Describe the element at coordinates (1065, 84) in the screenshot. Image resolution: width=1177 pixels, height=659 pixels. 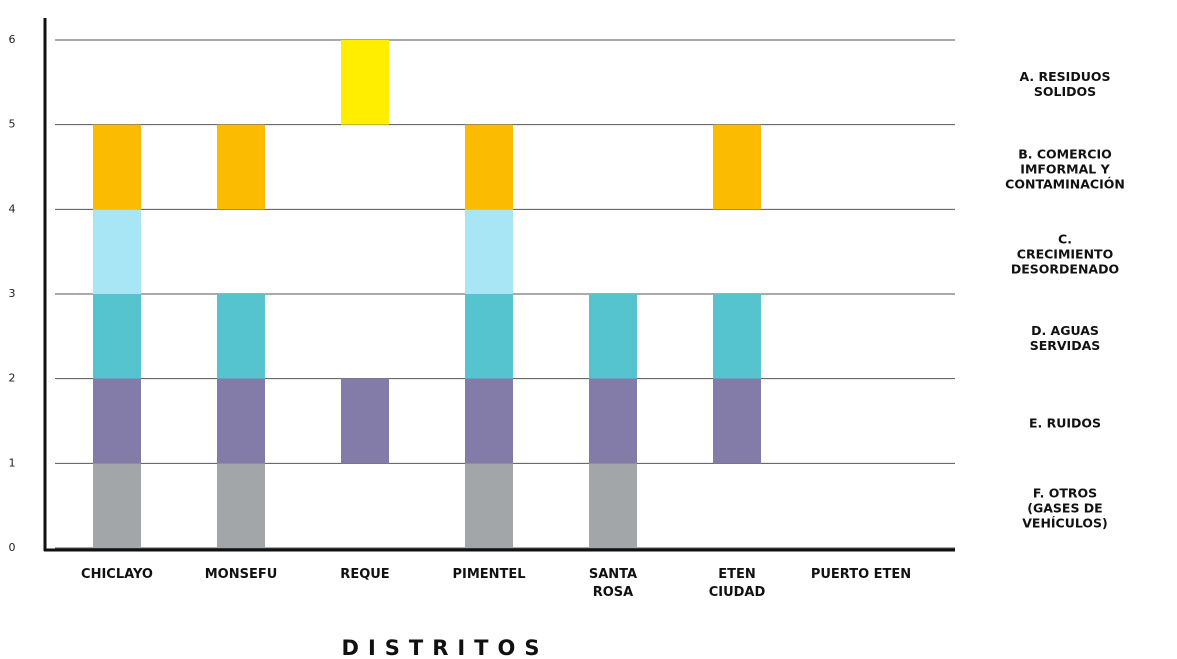
I see `legend-label: A. RESIDUOS SOLIDOS` at that location.